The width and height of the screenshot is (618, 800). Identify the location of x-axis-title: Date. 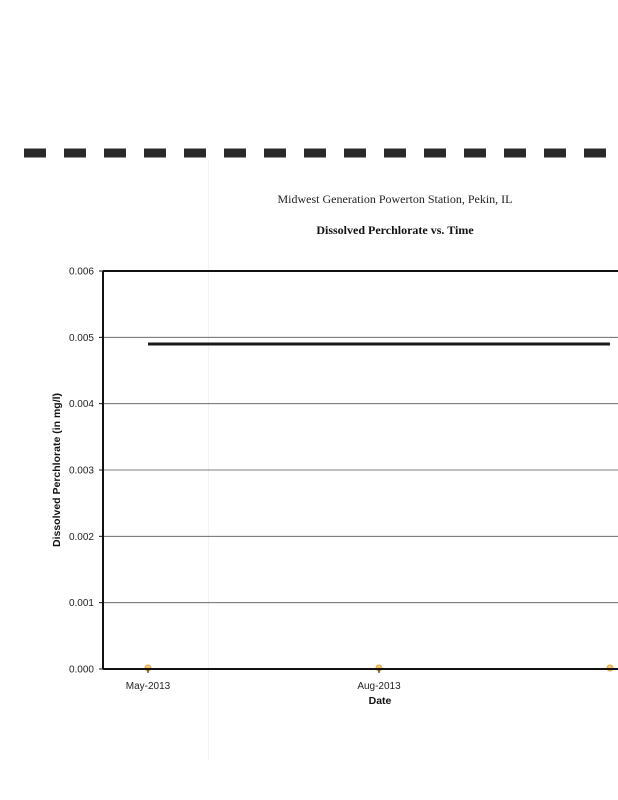
(380, 701).